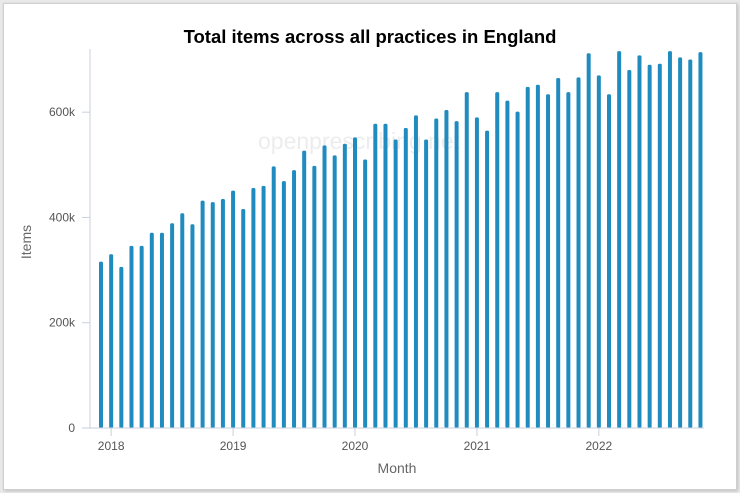 This screenshot has height=493, width=740. Describe the element at coordinates (359, 141) in the screenshot. I see `watermark: openprescribing.net` at that location.